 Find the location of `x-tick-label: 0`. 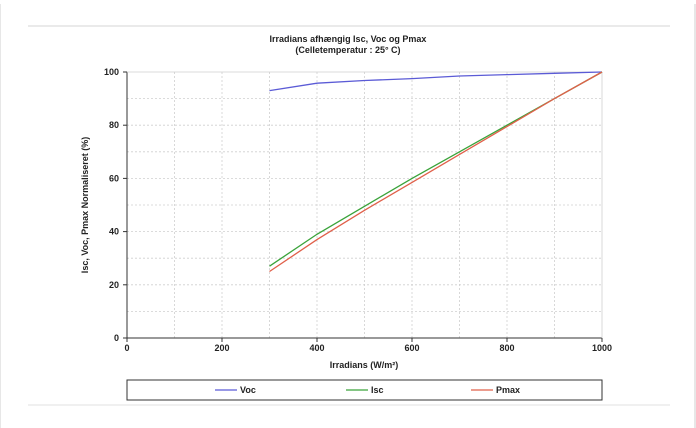

x-tick-label: 0 is located at coordinates (126, 348).